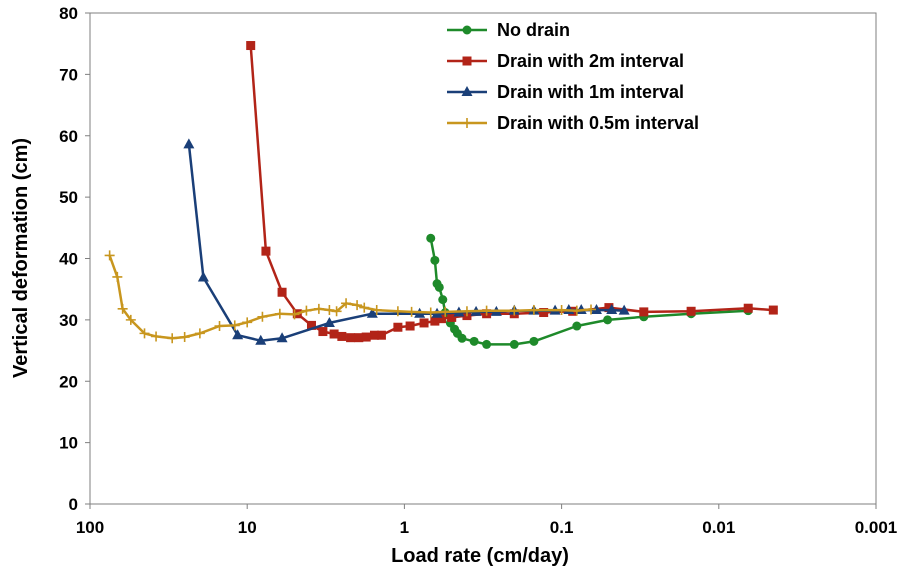  What do you see at coordinates (68, 197) in the screenshot?
I see `y-tick-label: 50` at bounding box center [68, 197].